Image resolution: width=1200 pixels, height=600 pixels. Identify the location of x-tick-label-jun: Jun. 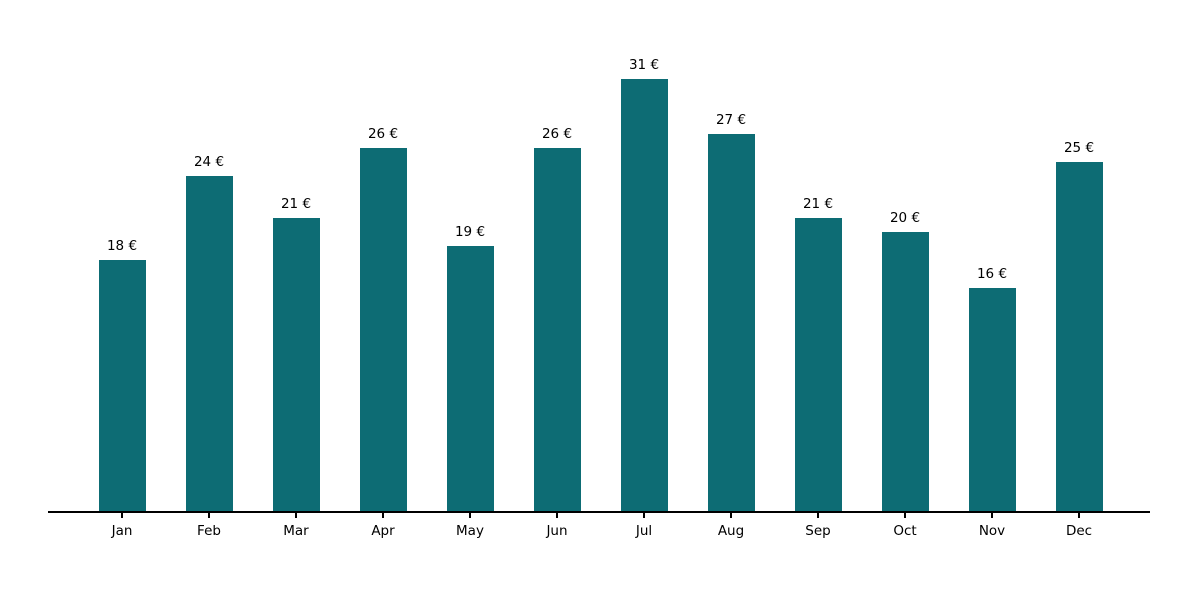
(557, 530).